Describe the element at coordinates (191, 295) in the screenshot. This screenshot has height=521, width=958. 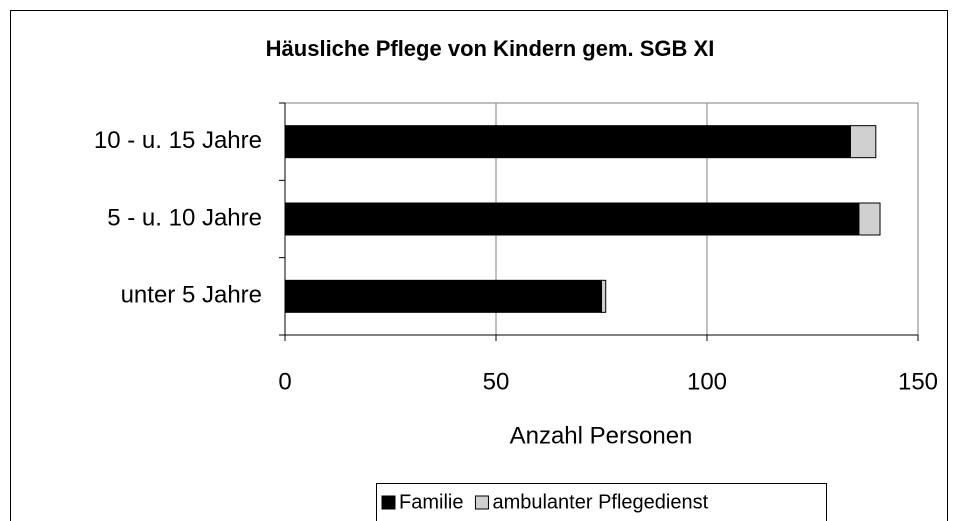
I see `y-tick-label: unter 5 Jahre` at that location.